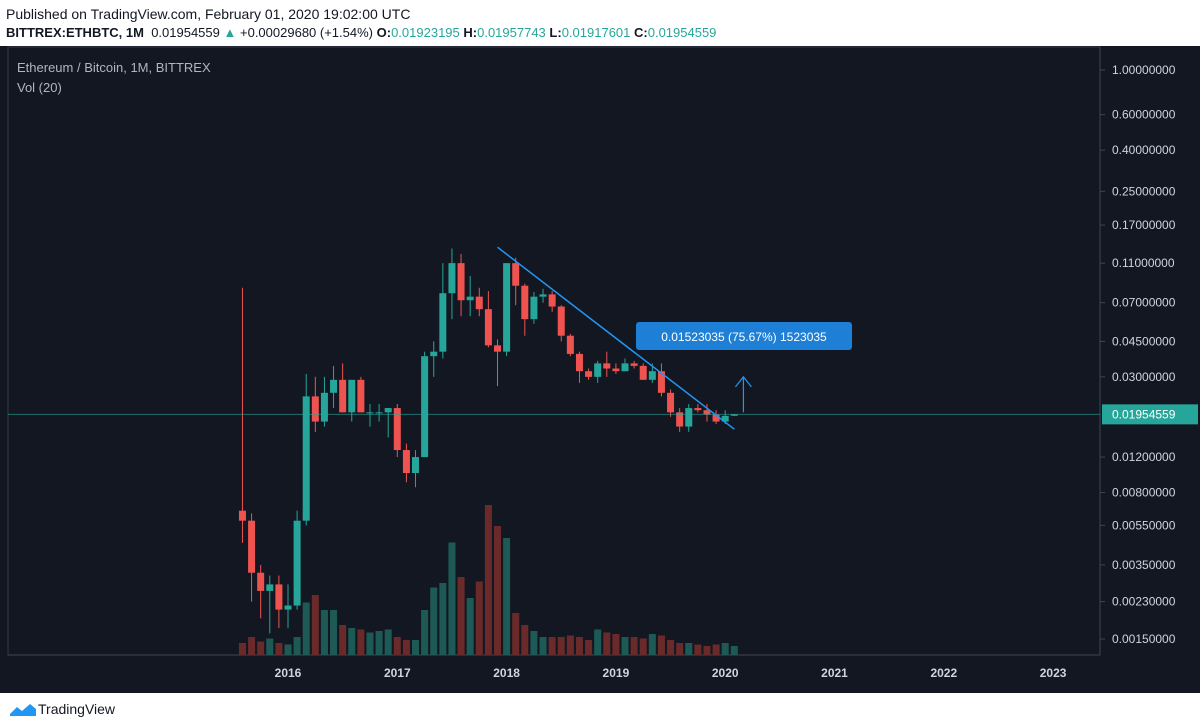 This screenshot has width=1200, height=727. Describe the element at coordinates (616, 338) in the screenshot. I see `downtrend-line` at that location.